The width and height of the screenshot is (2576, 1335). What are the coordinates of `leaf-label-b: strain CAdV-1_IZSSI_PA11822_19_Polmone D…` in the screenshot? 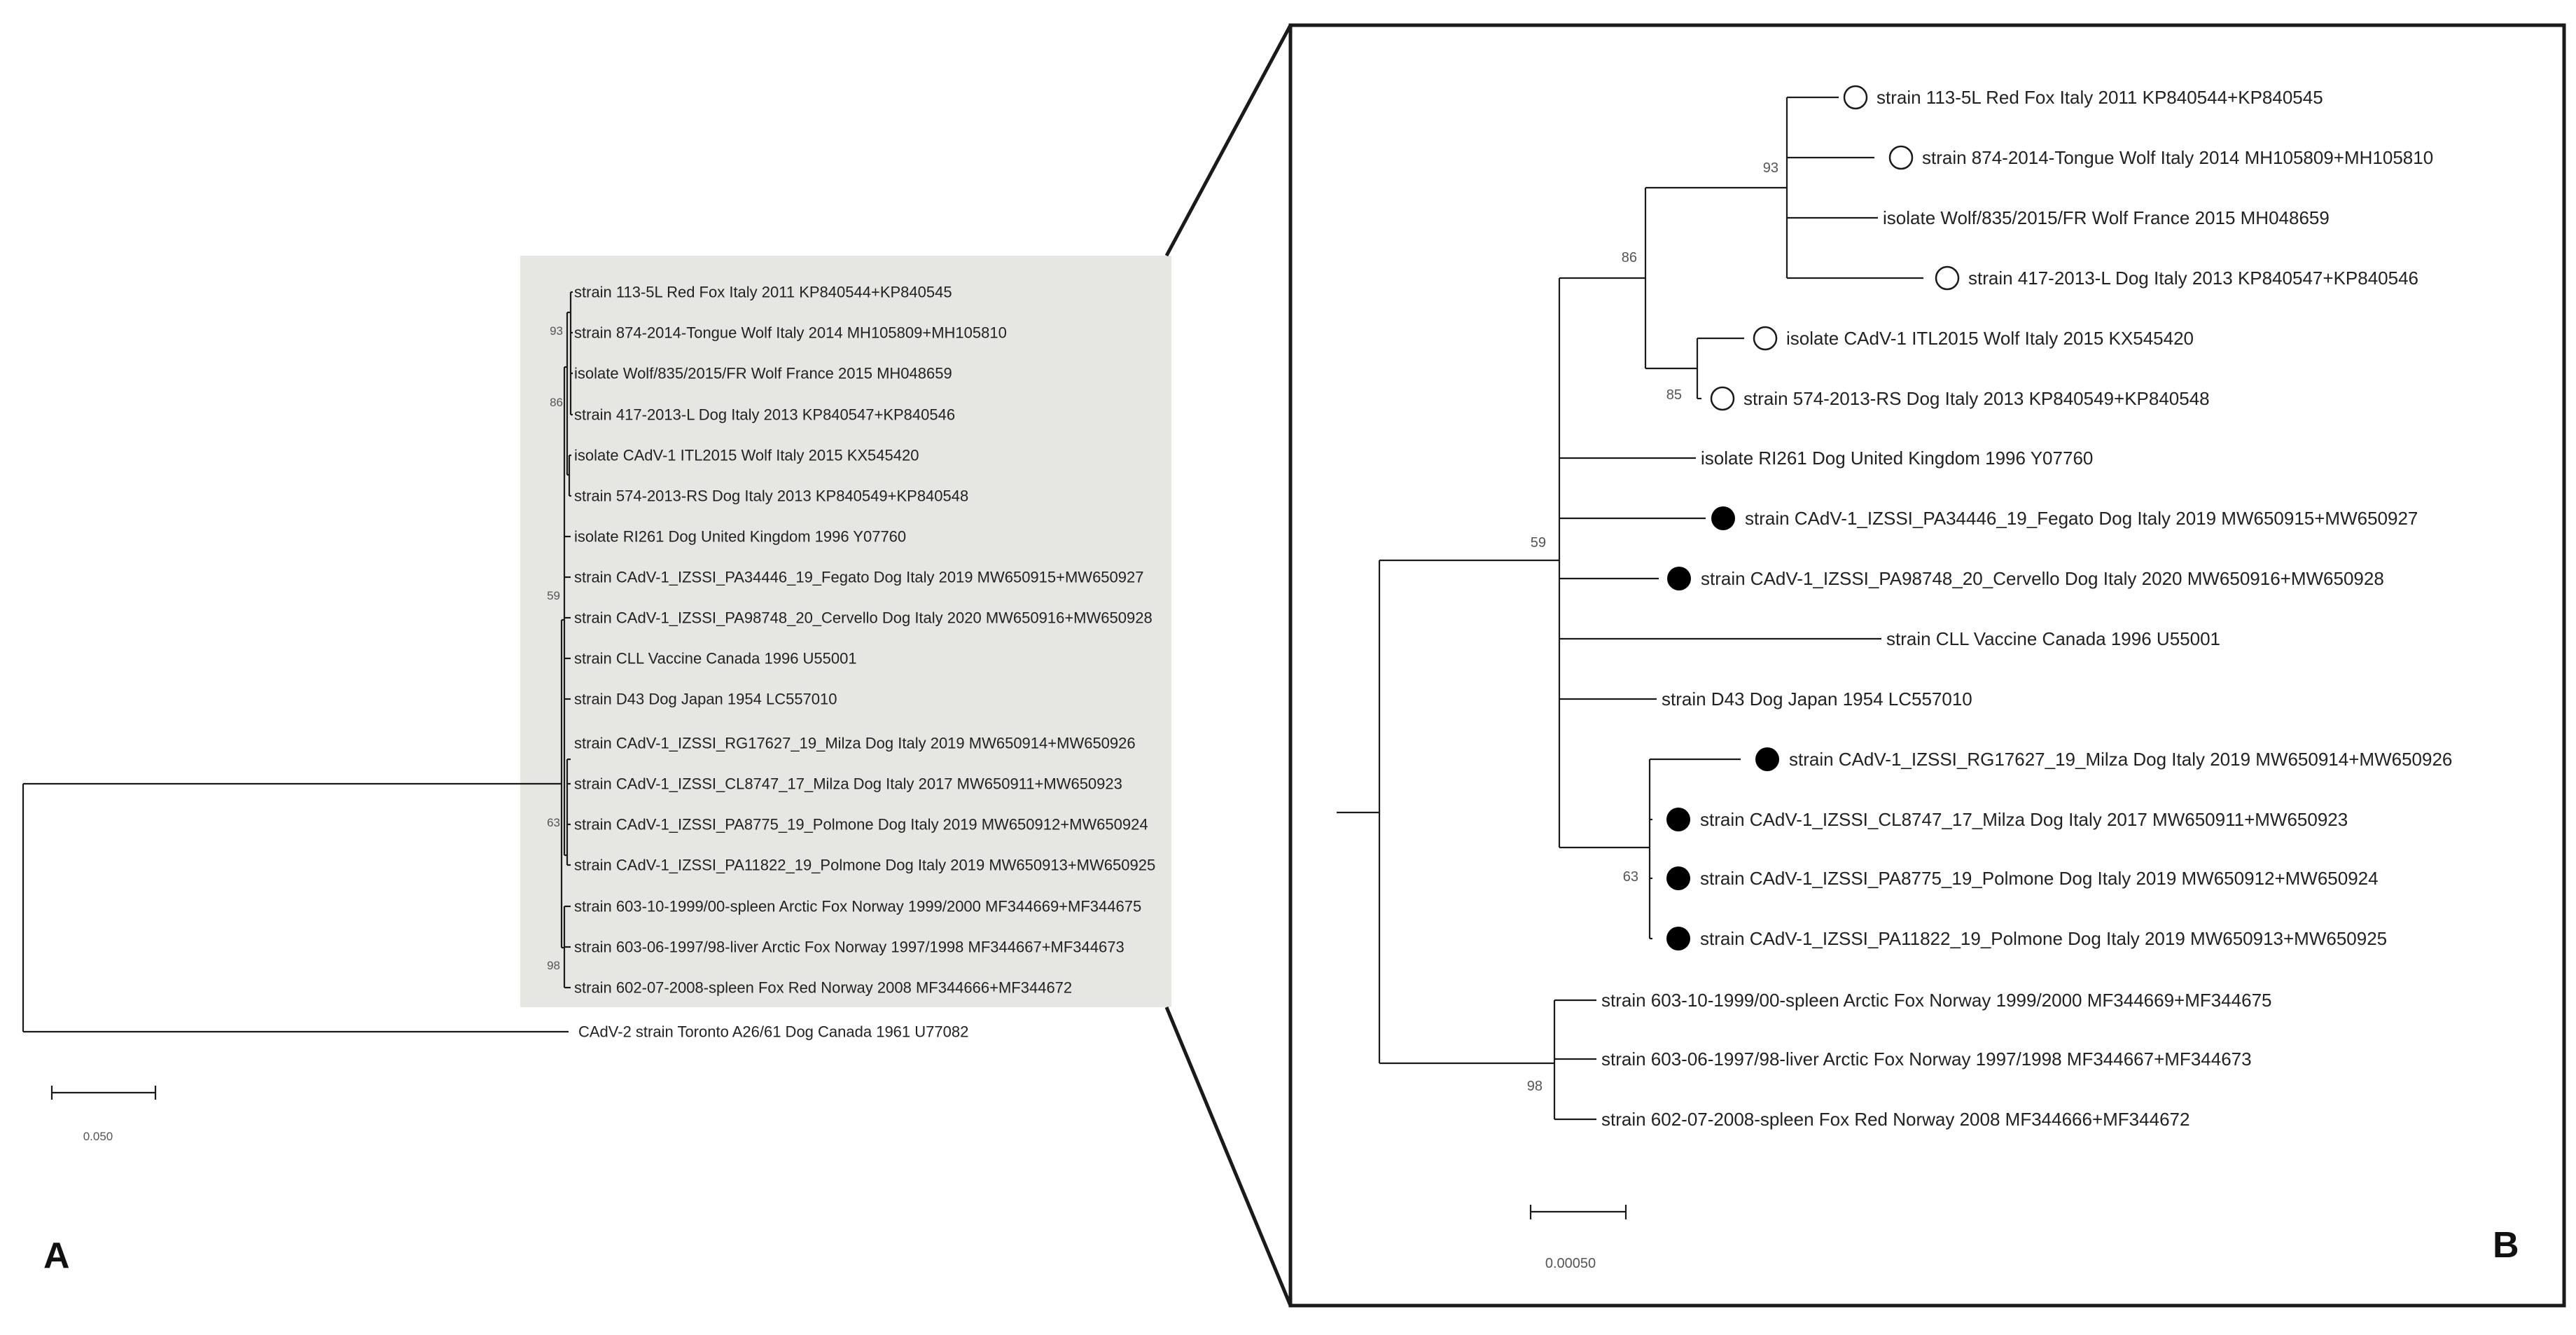 It's located at (2043, 938).